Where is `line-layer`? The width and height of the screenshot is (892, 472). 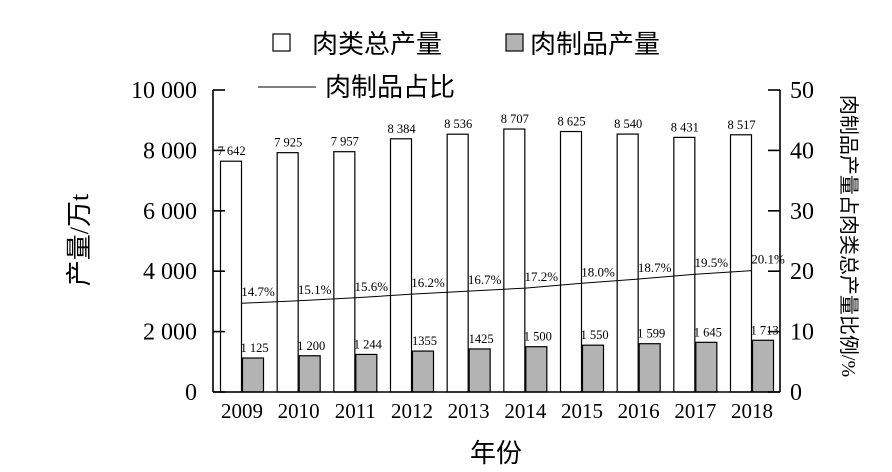 line-layer is located at coordinates (497, 287).